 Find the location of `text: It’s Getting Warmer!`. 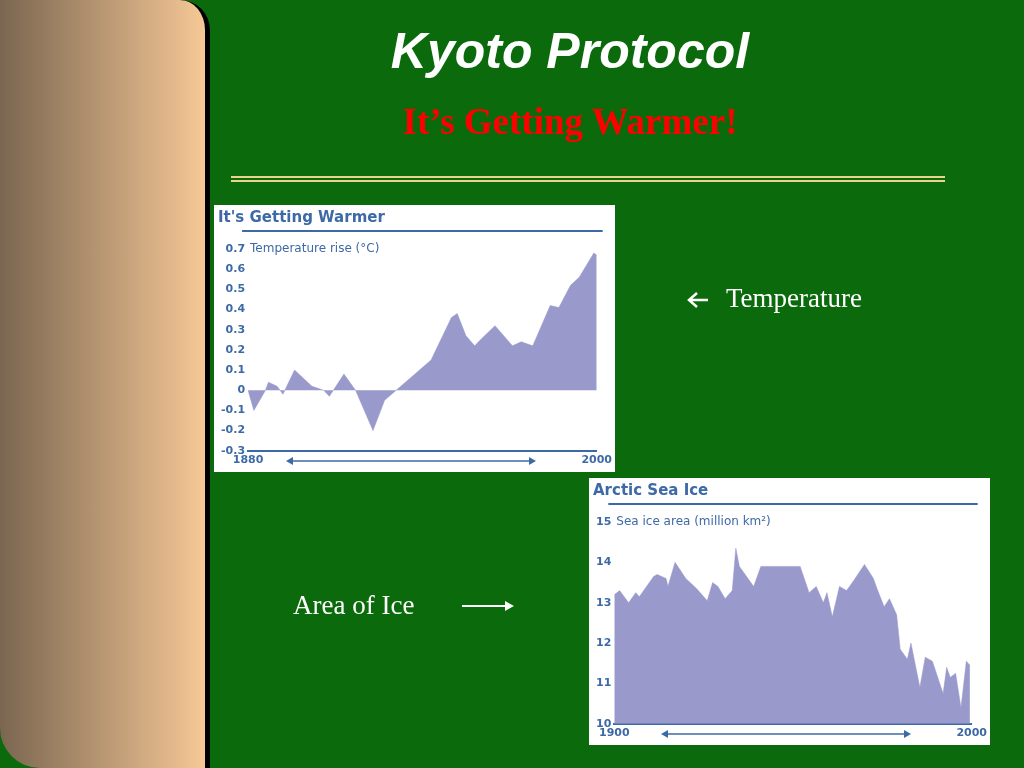

text: It’s Getting Warmer! is located at coordinates (570, 121).